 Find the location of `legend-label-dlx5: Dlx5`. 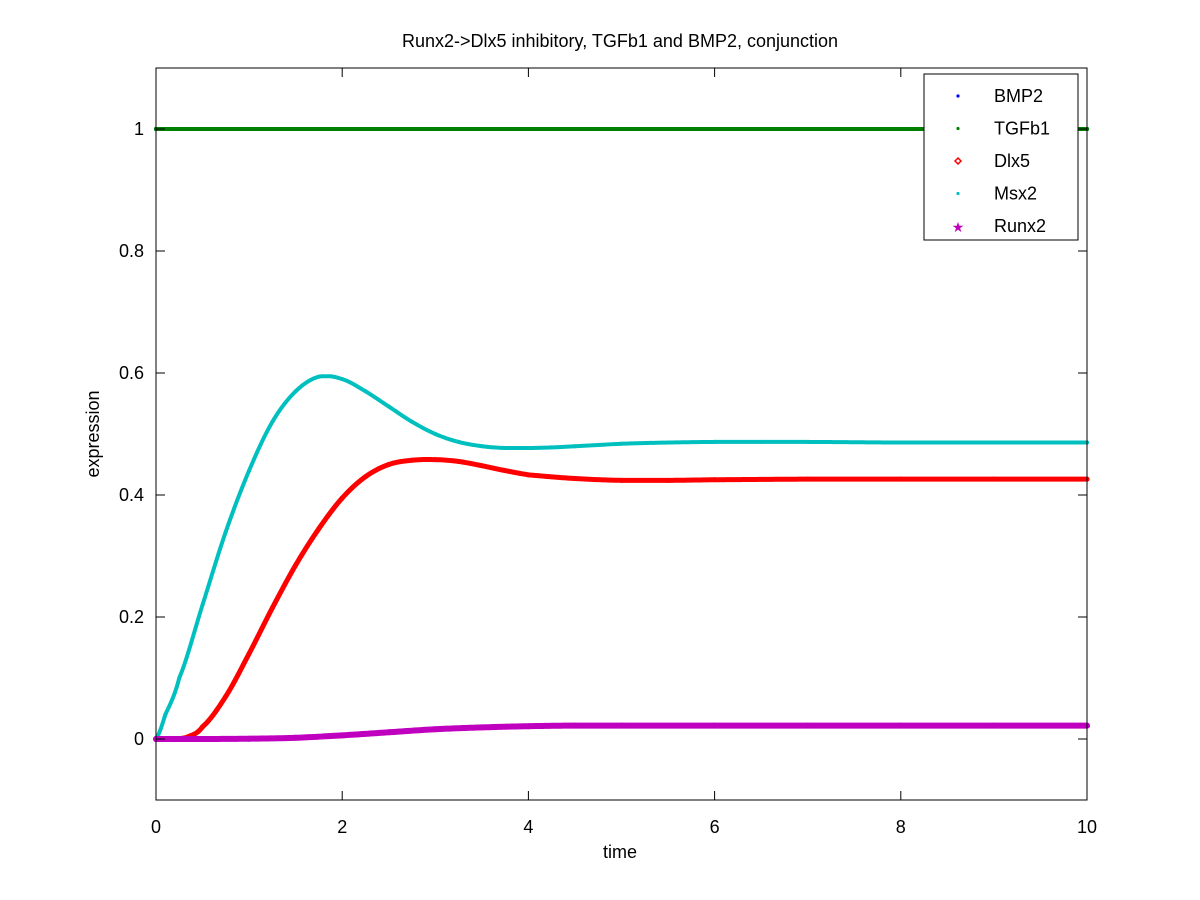

legend-label-dlx5: Dlx5 is located at coordinates (1012, 161).